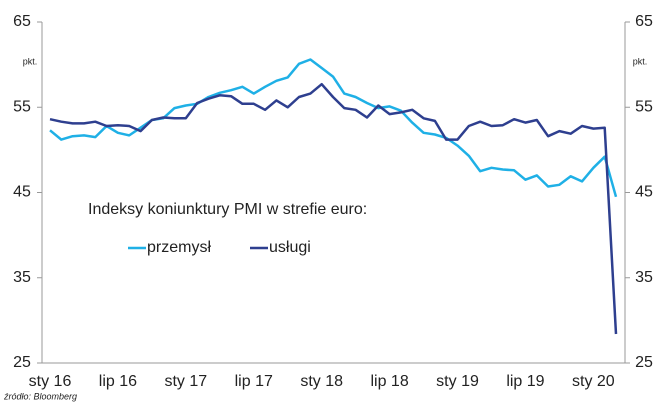 The height and width of the screenshot is (403, 658). What do you see at coordinates (254, 381) in the screenshot?
I see `x-tick-label: lip 17` at bounding box center [254, 381].